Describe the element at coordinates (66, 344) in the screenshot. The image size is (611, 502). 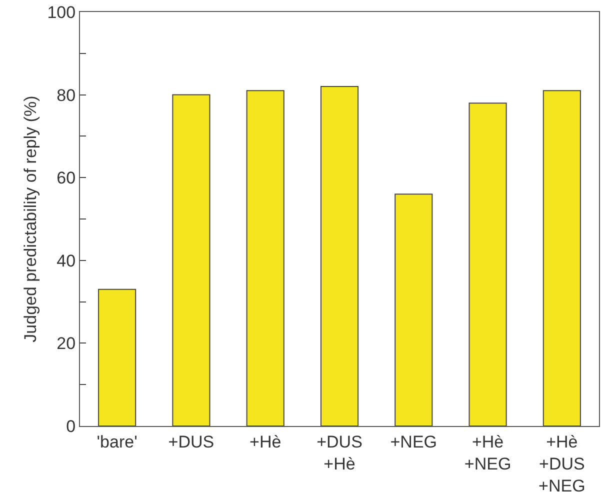
I see `y-tick-label: 20` at that location.